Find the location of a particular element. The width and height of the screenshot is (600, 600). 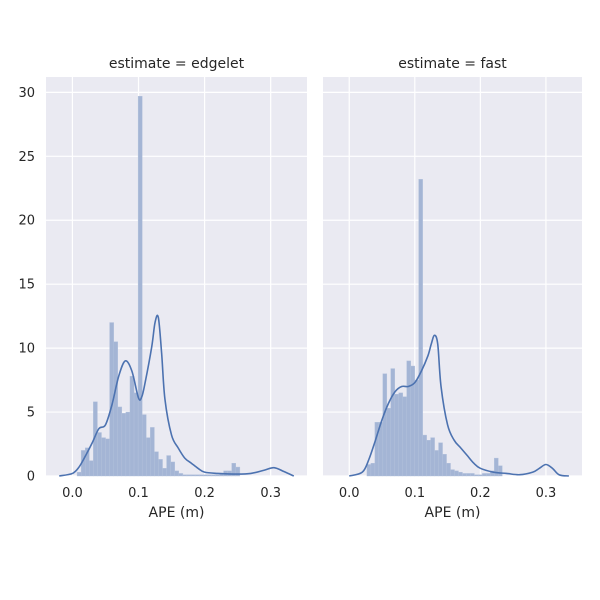

y-tick-label: 5 is located at coordinates (31, 413).